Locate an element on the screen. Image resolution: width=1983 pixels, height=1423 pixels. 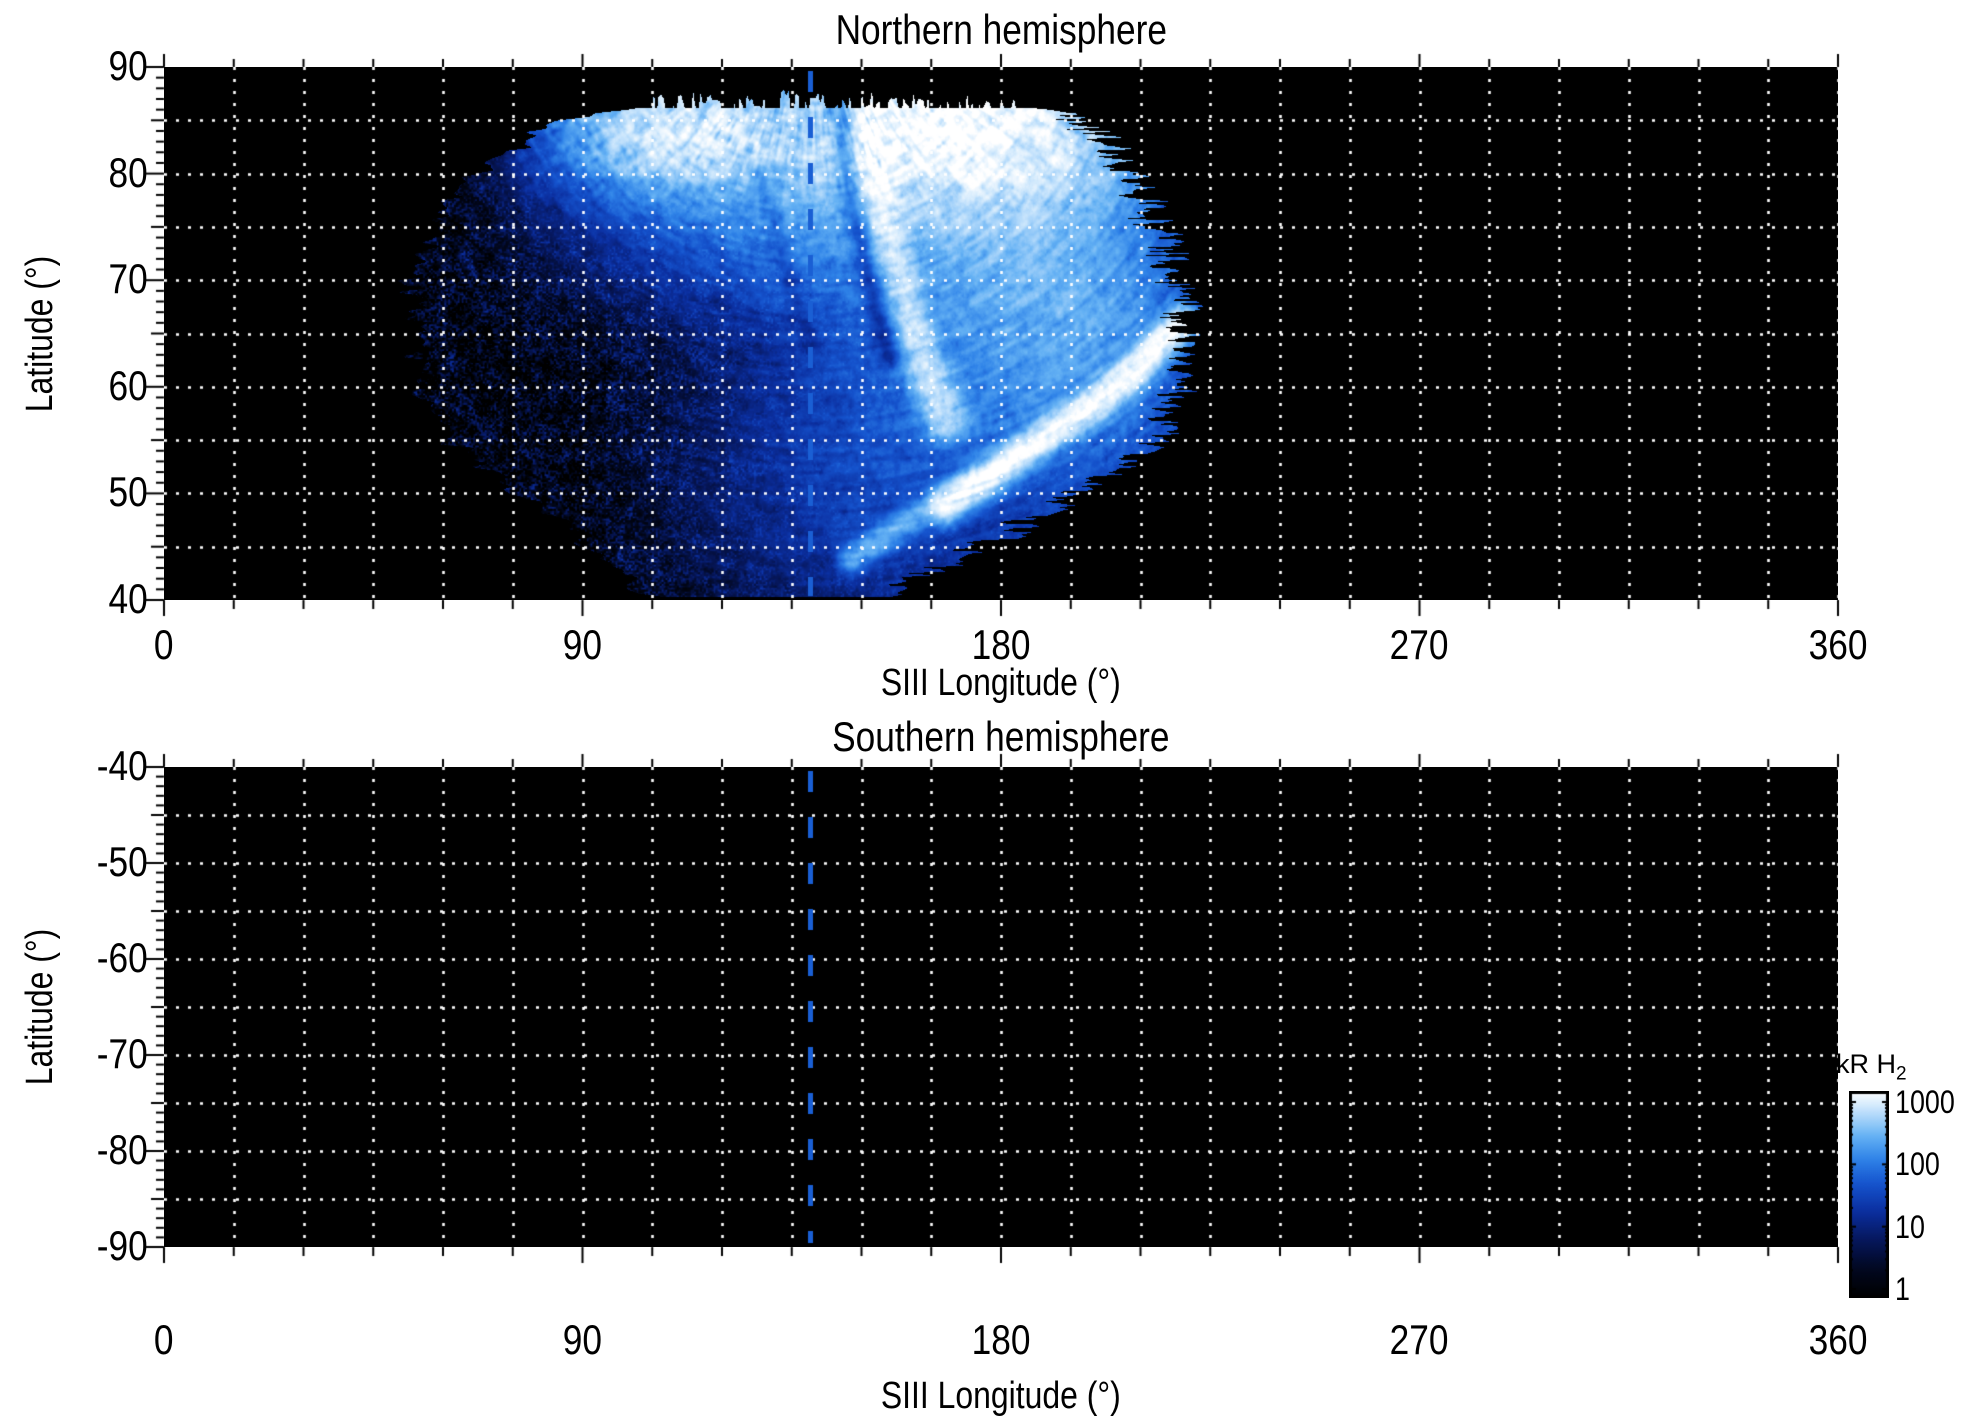
south-x-axis-label: SIII Longitude (°) is located at coordinates (1001, 1396).